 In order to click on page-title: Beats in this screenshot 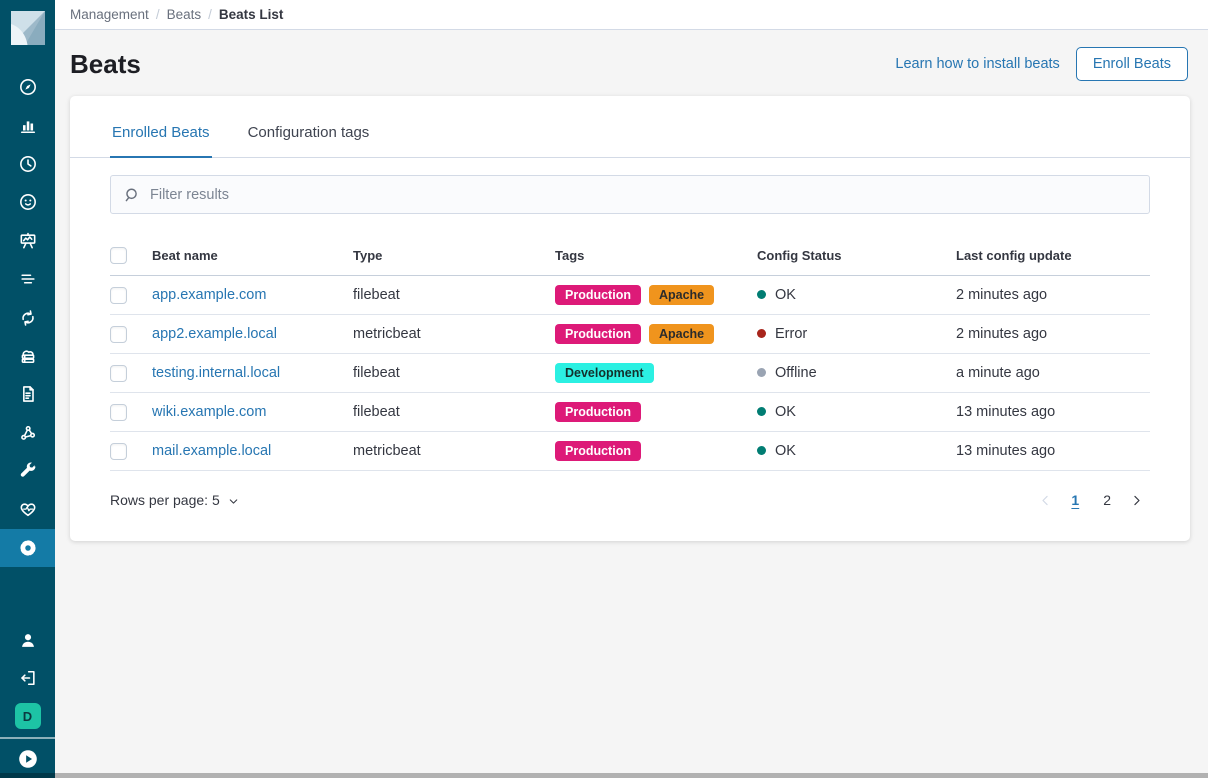, I will do `click(105, 63)`.